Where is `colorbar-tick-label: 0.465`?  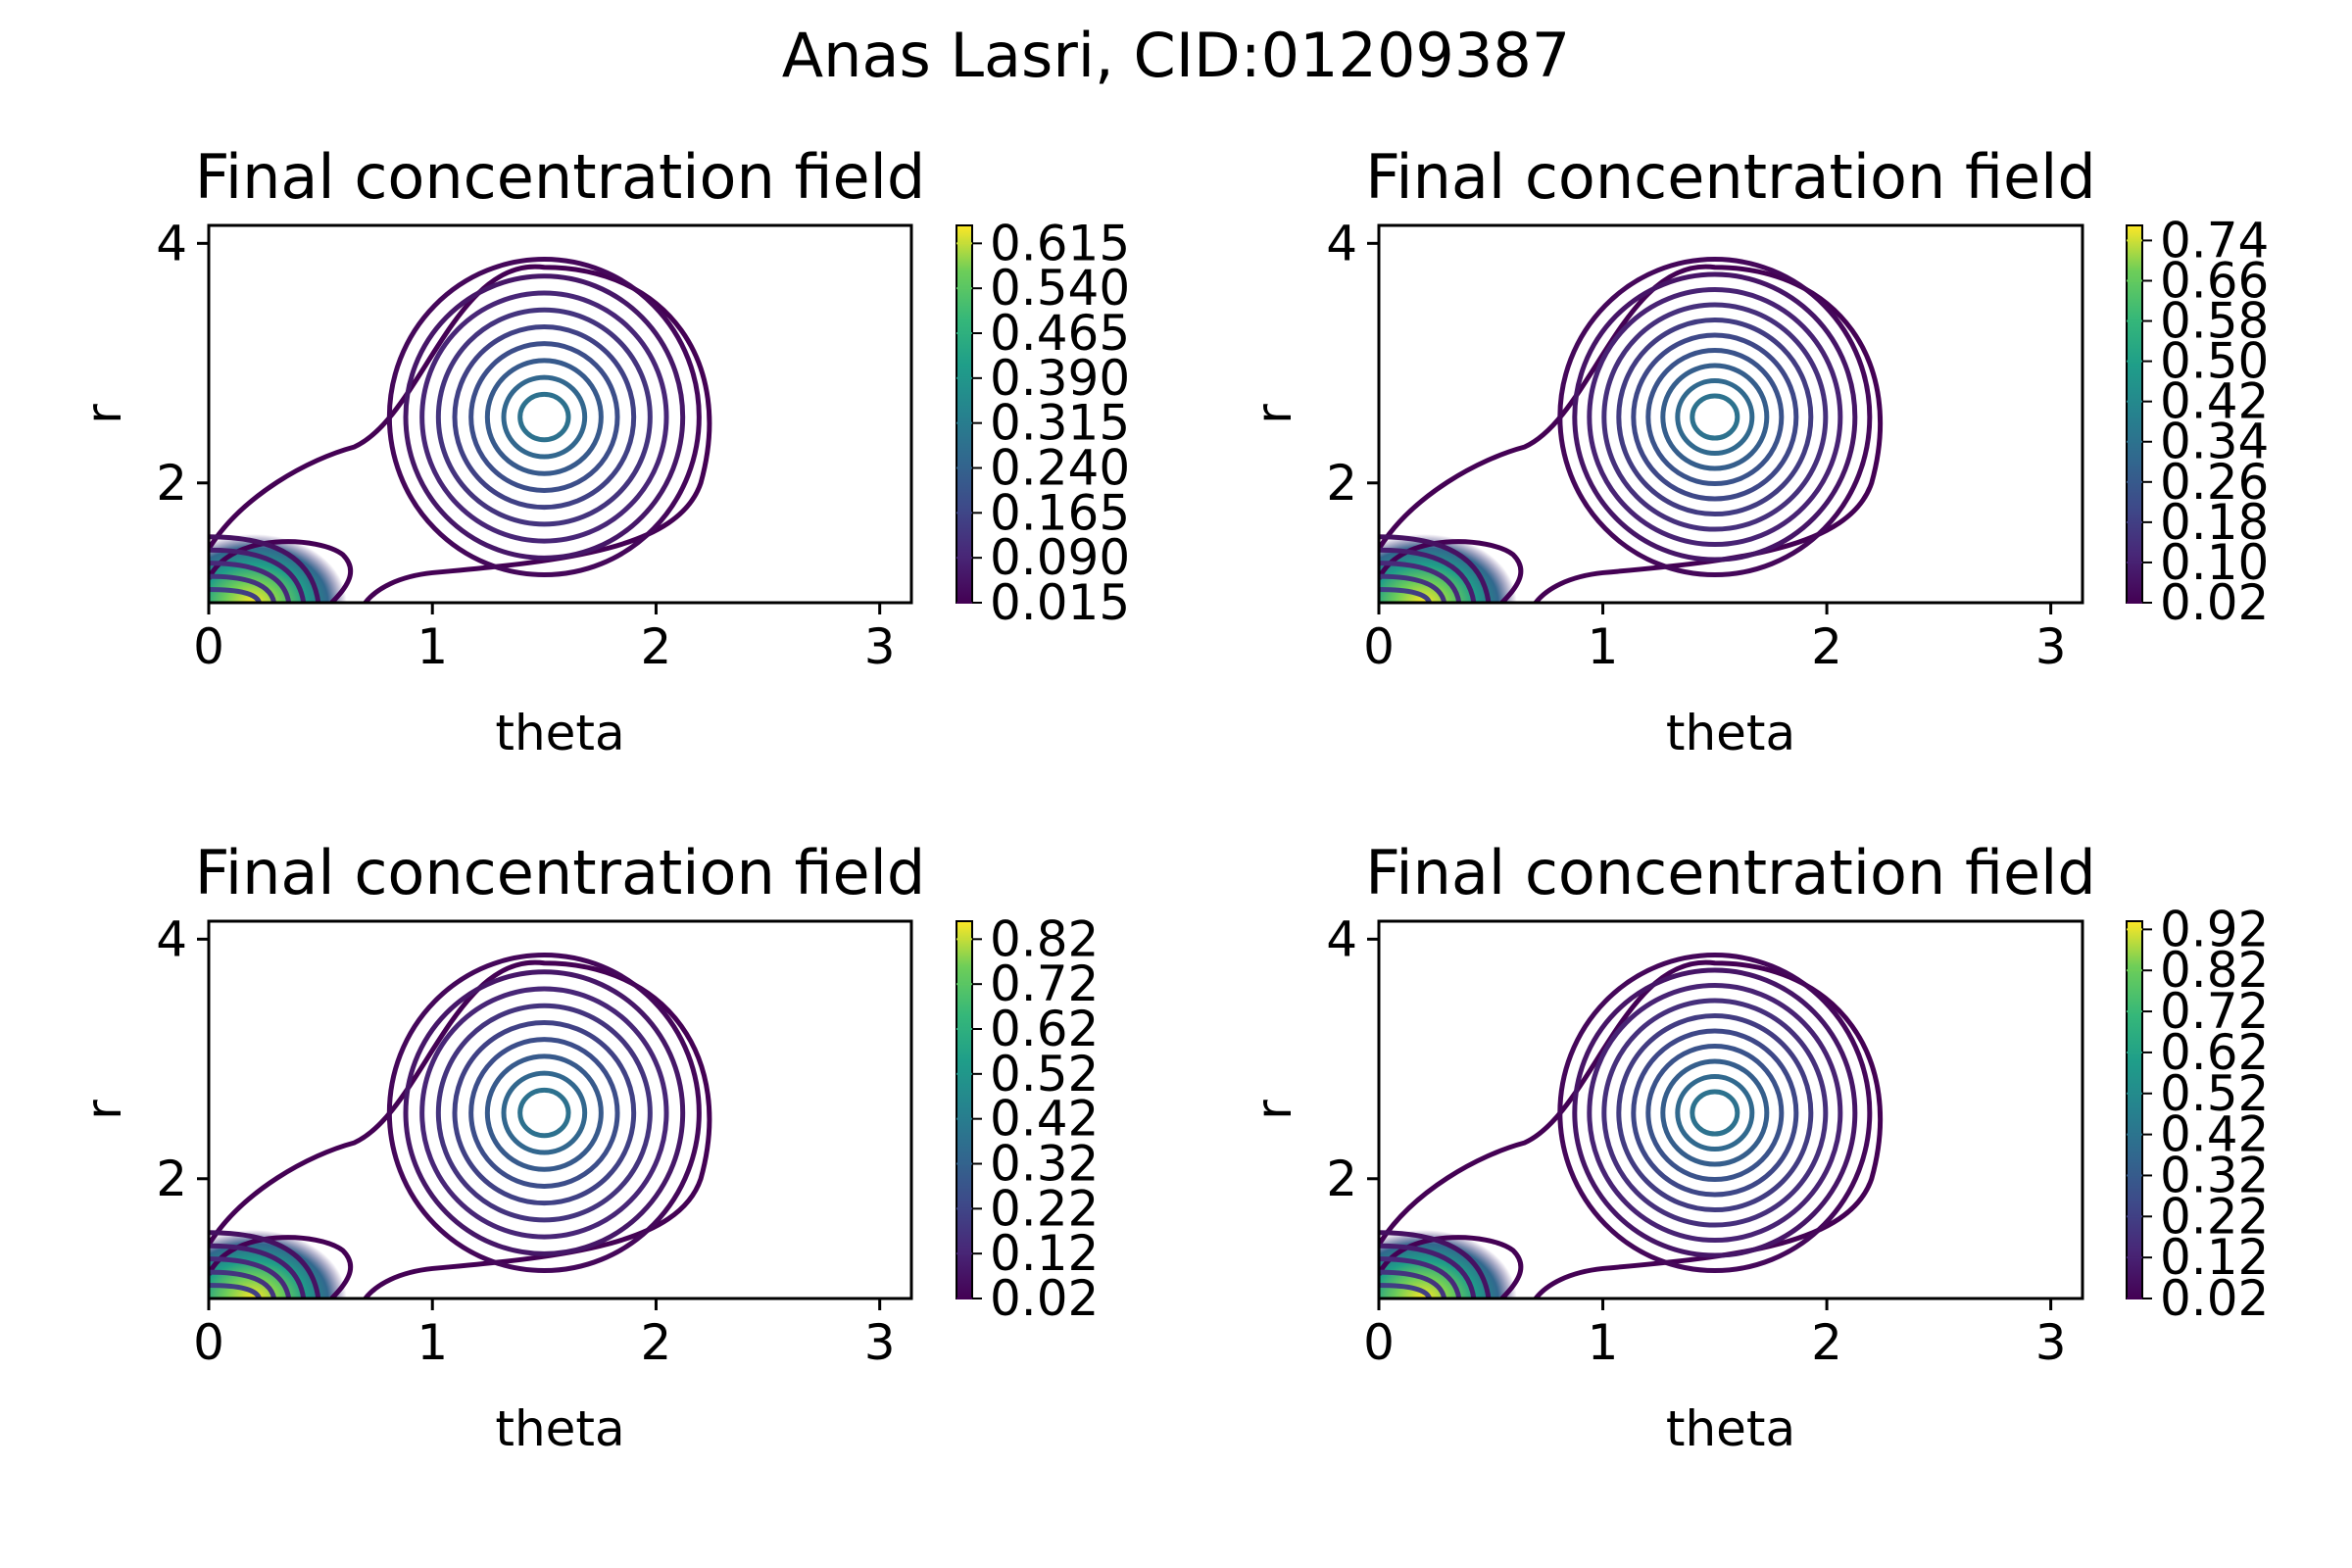 colorbar-tick-label: 0.465 is located at coordinates (1060, 333).